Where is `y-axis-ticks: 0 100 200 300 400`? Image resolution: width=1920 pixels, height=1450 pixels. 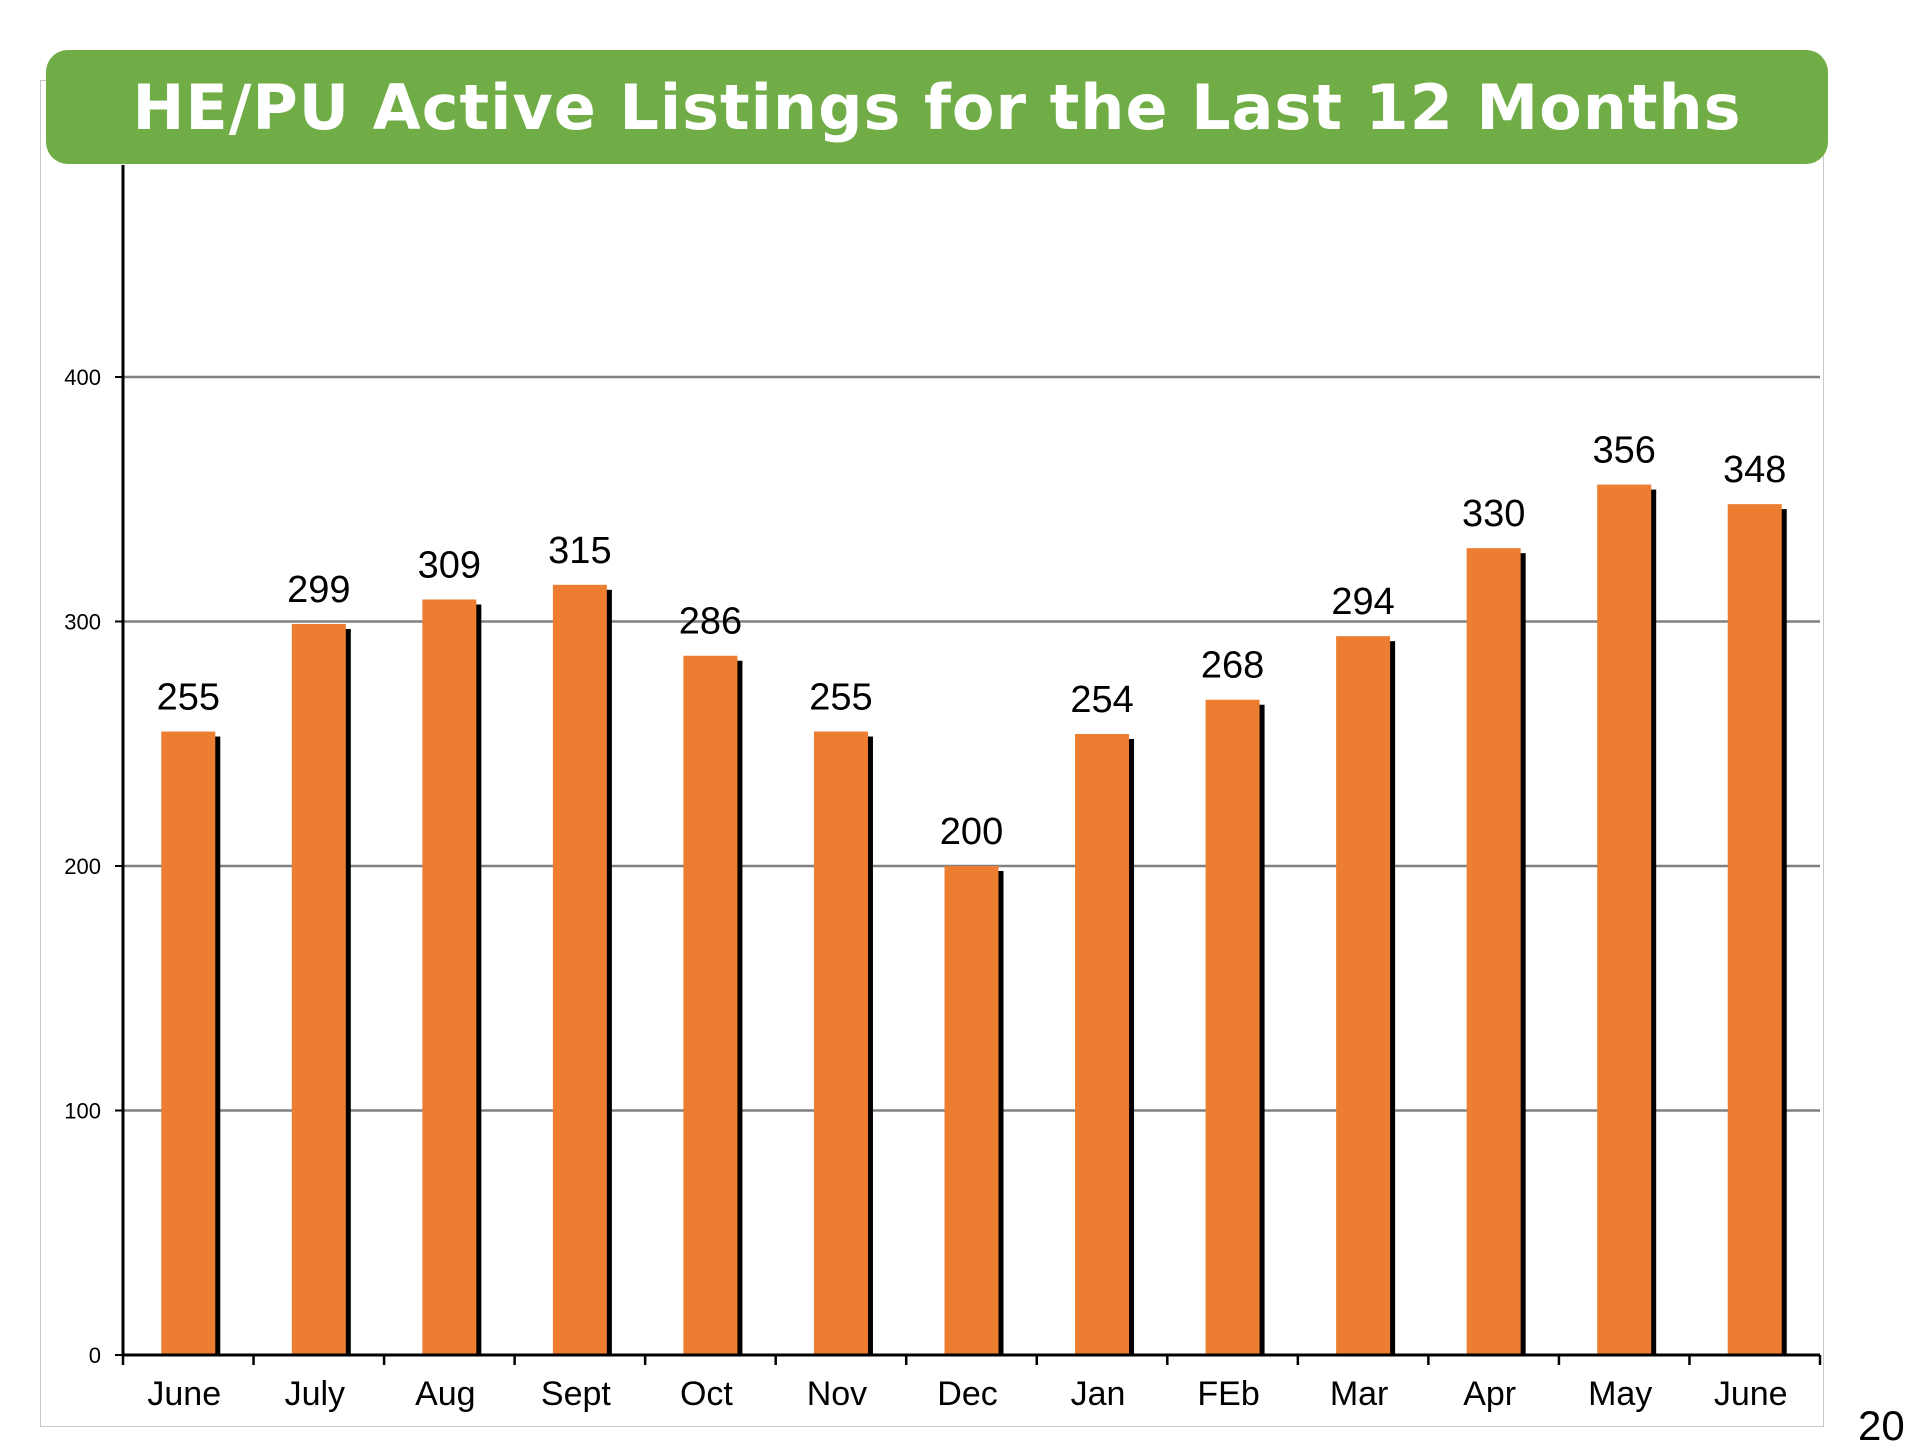 y-axis-ticks: 0 100 200 300 400 is located at coordinates (93, 866).